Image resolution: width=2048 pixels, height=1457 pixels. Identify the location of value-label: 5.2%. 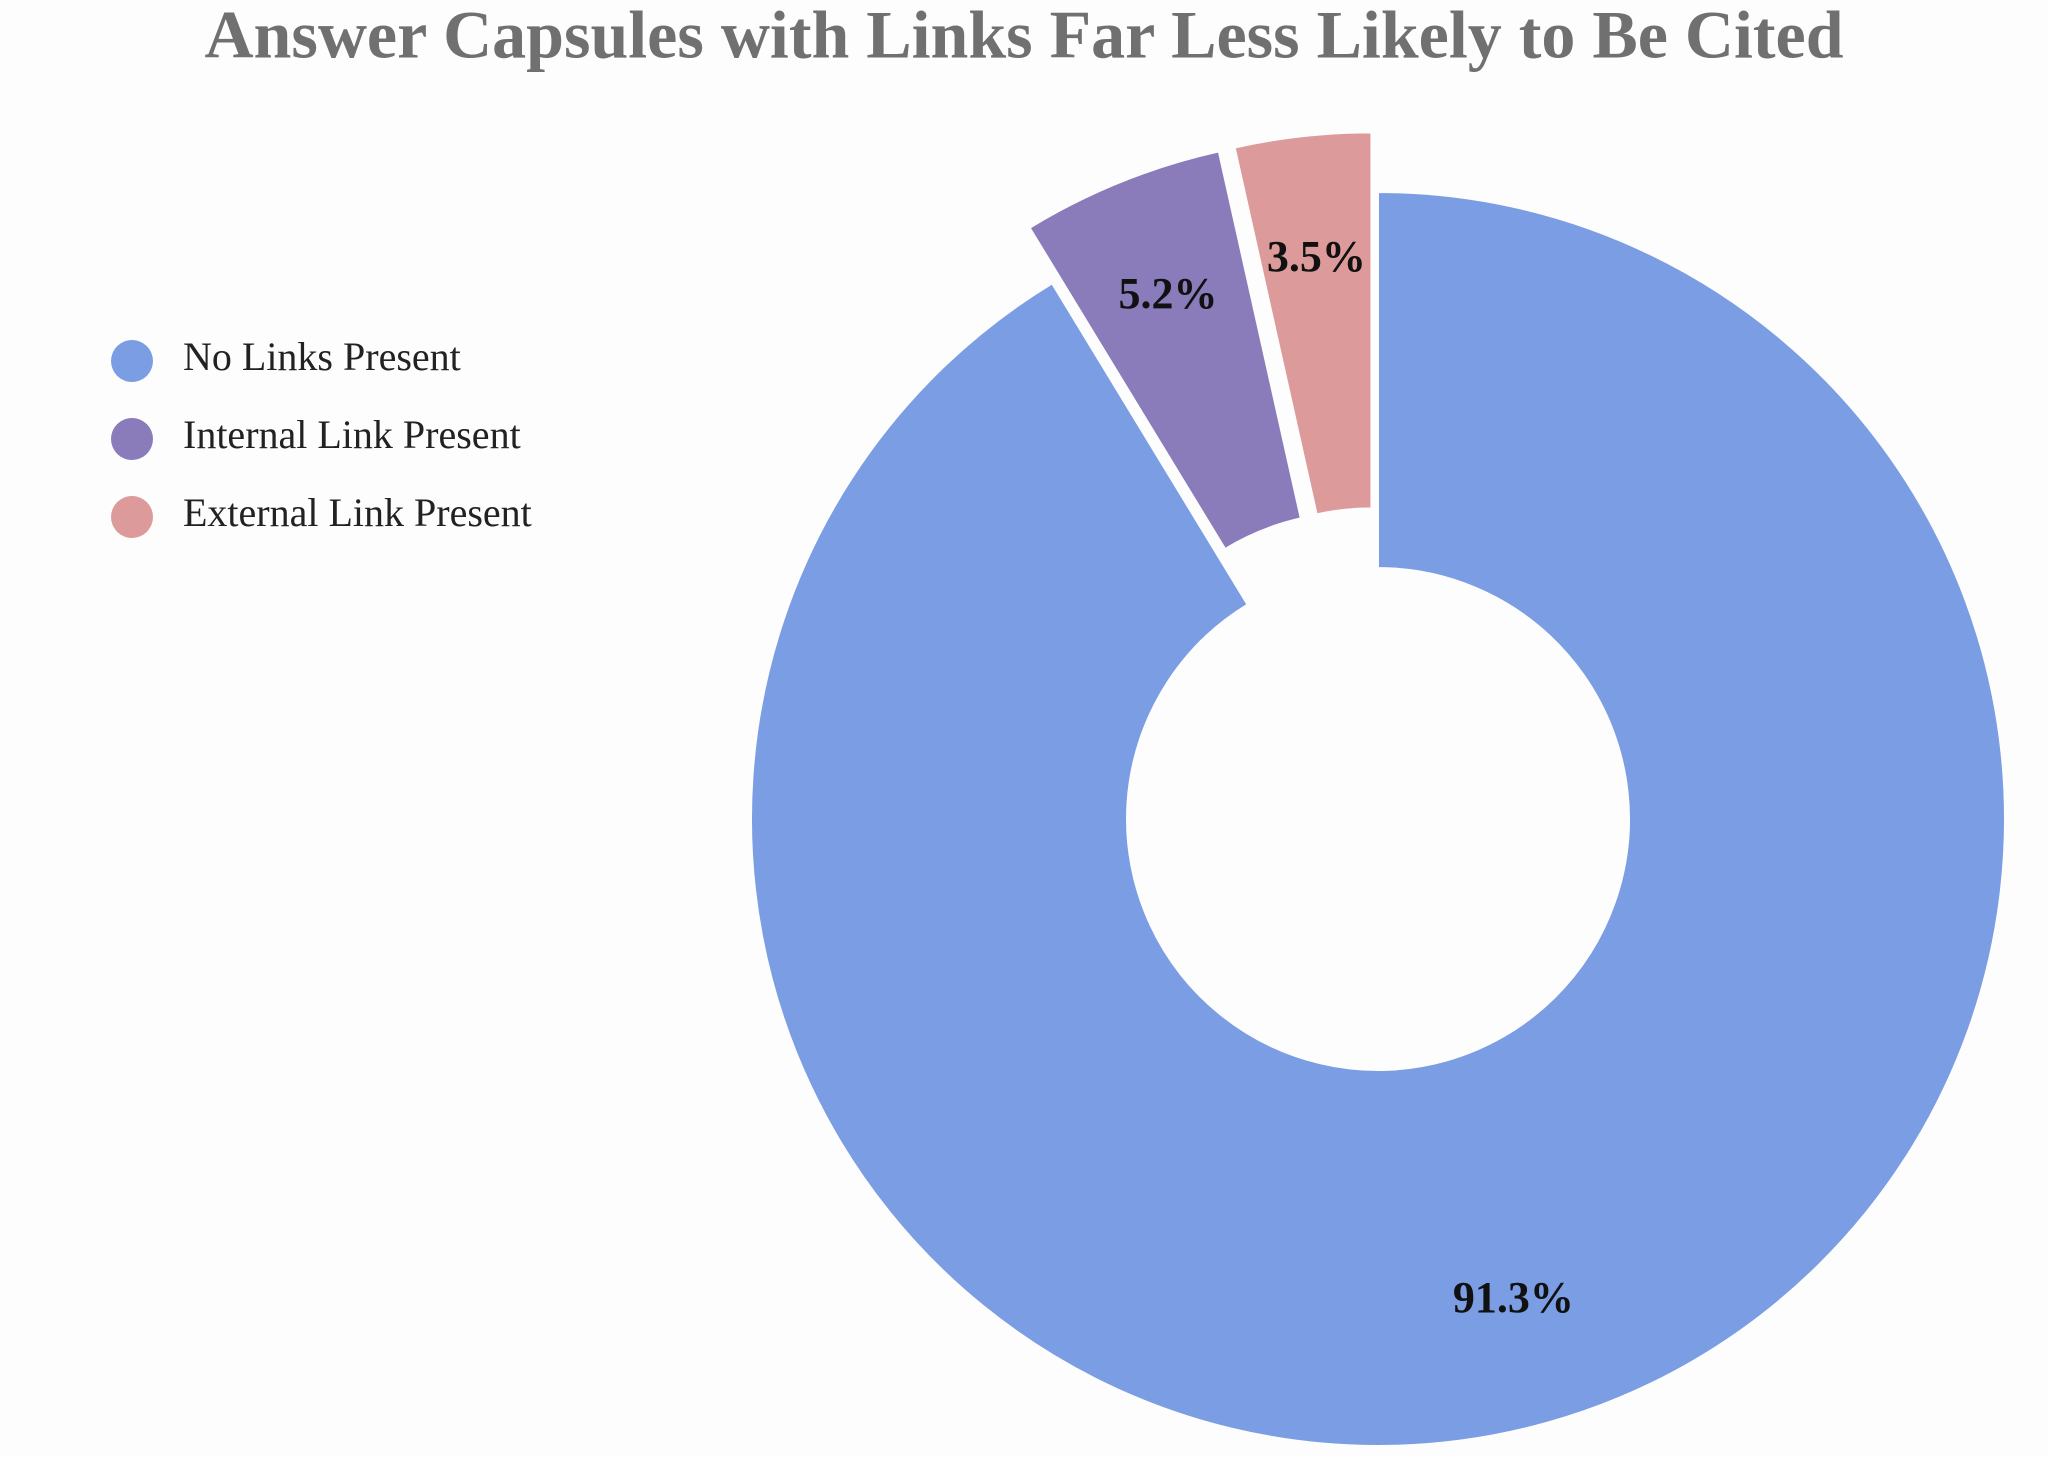
(1167, 293).